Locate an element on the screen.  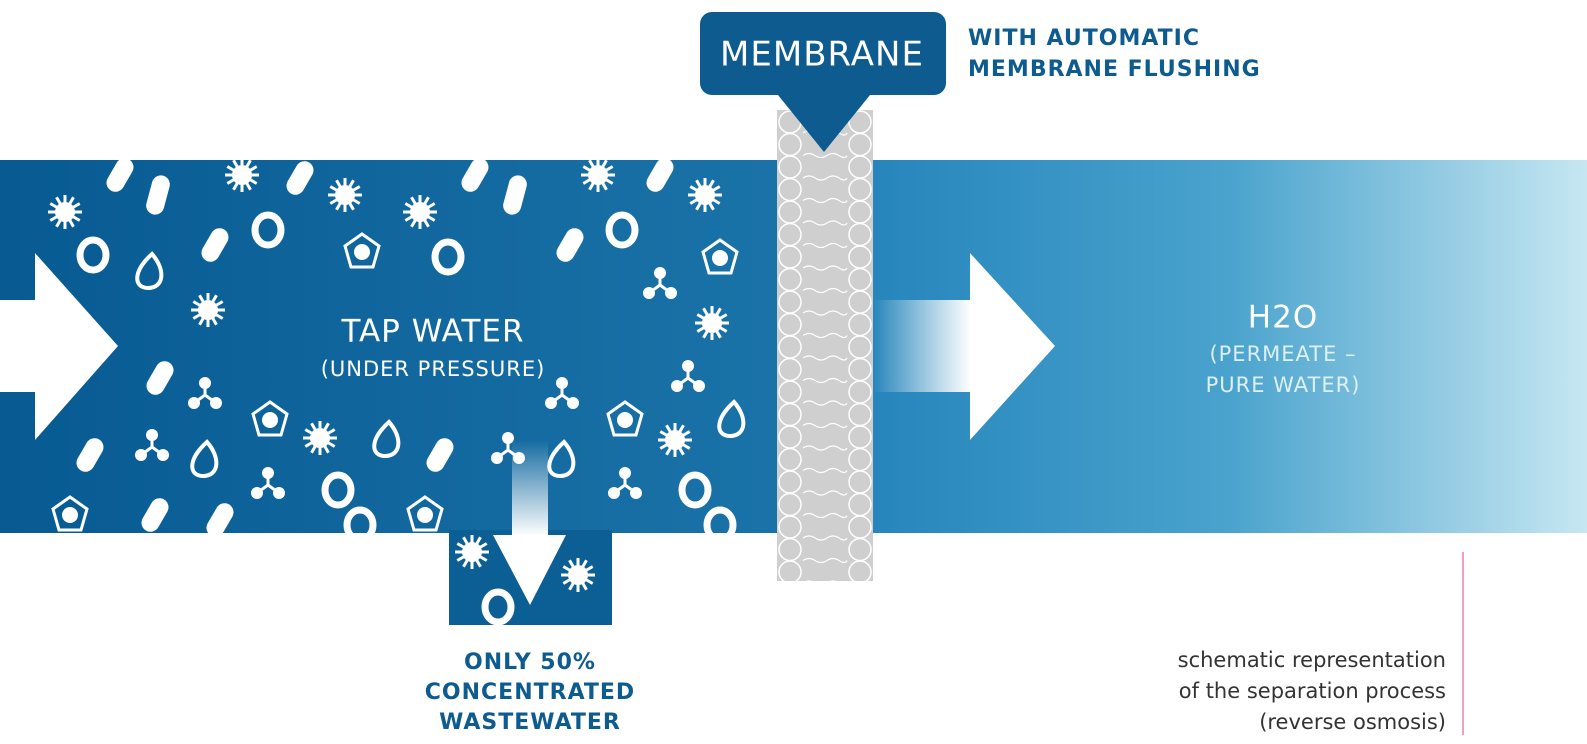
permeate-arrow-head is located at coordinates (1012, 346).